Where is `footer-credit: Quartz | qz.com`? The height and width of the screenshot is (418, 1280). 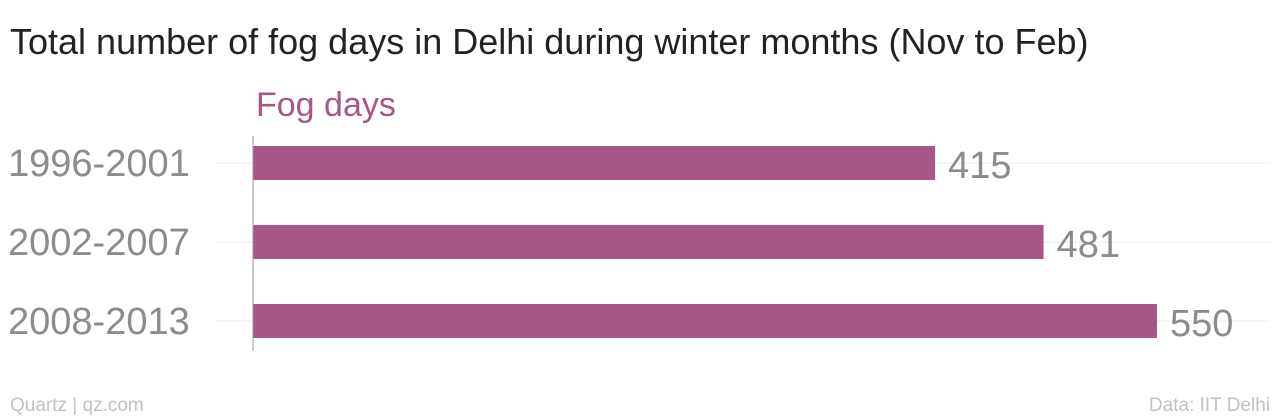 footer-credit: Quartz | qz.com is located at coordinates (77, 405).